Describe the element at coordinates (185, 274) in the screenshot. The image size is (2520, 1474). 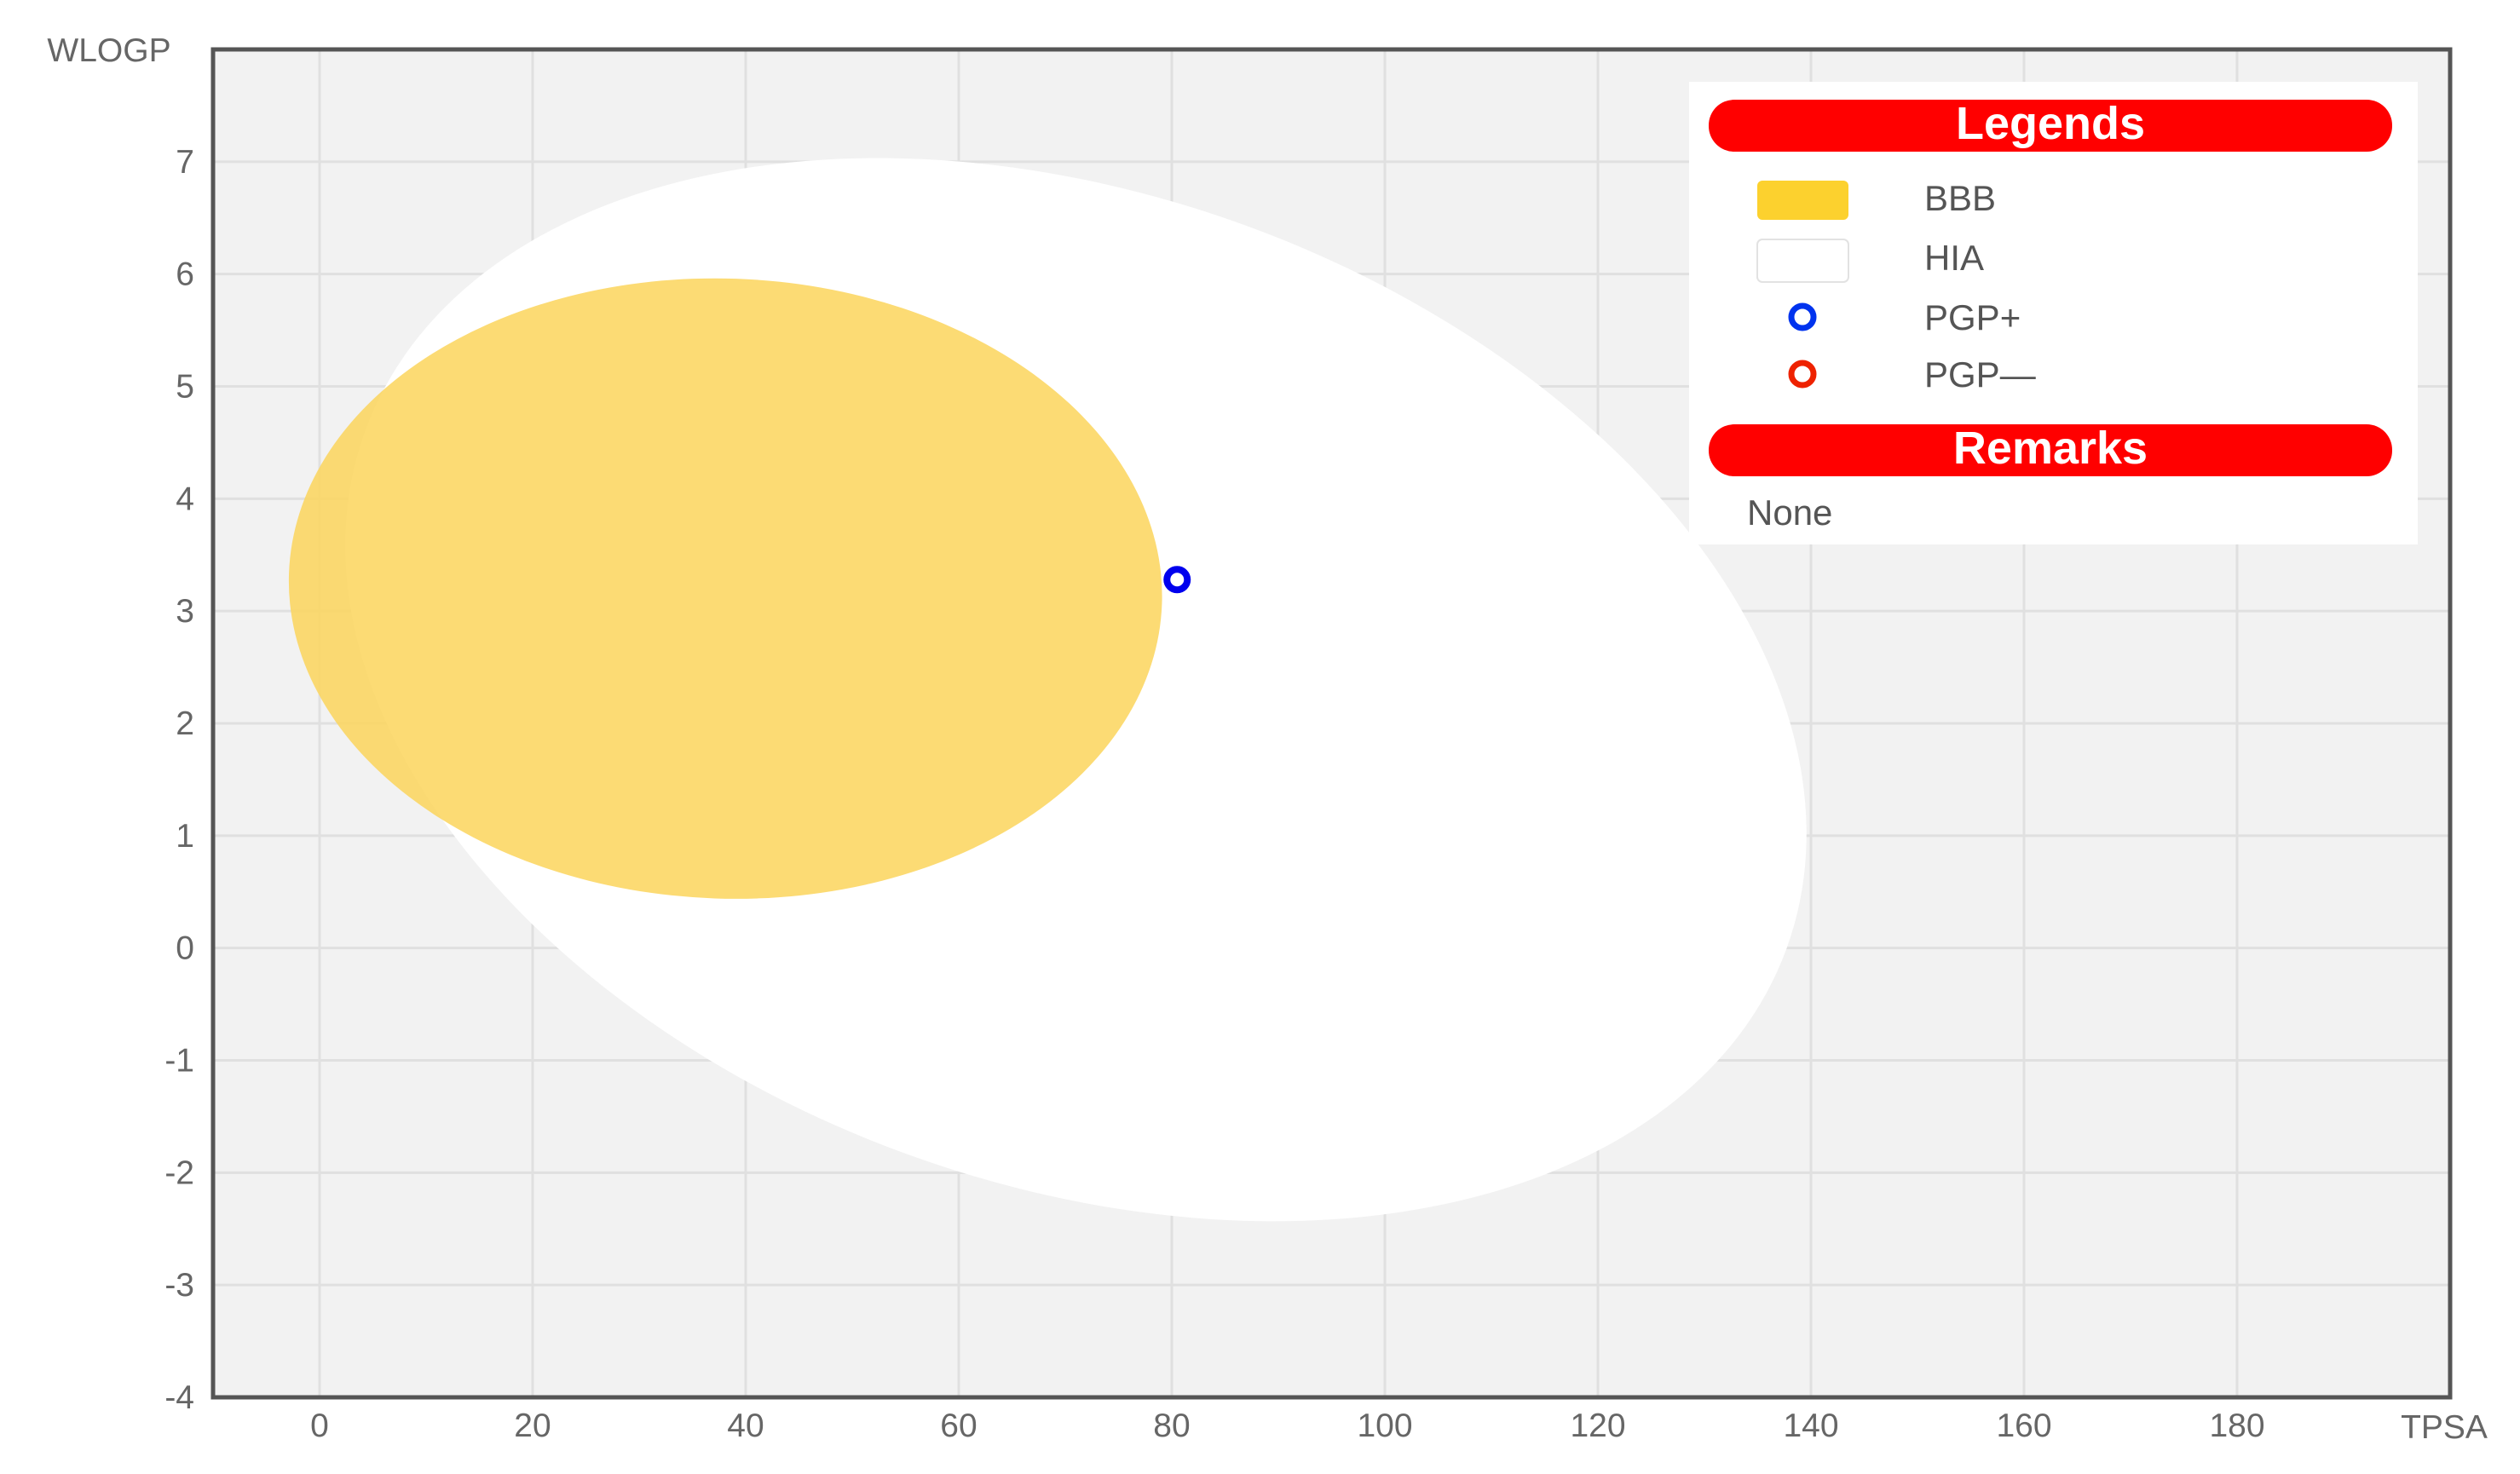
I see `y-tick-label: 6` at that location.